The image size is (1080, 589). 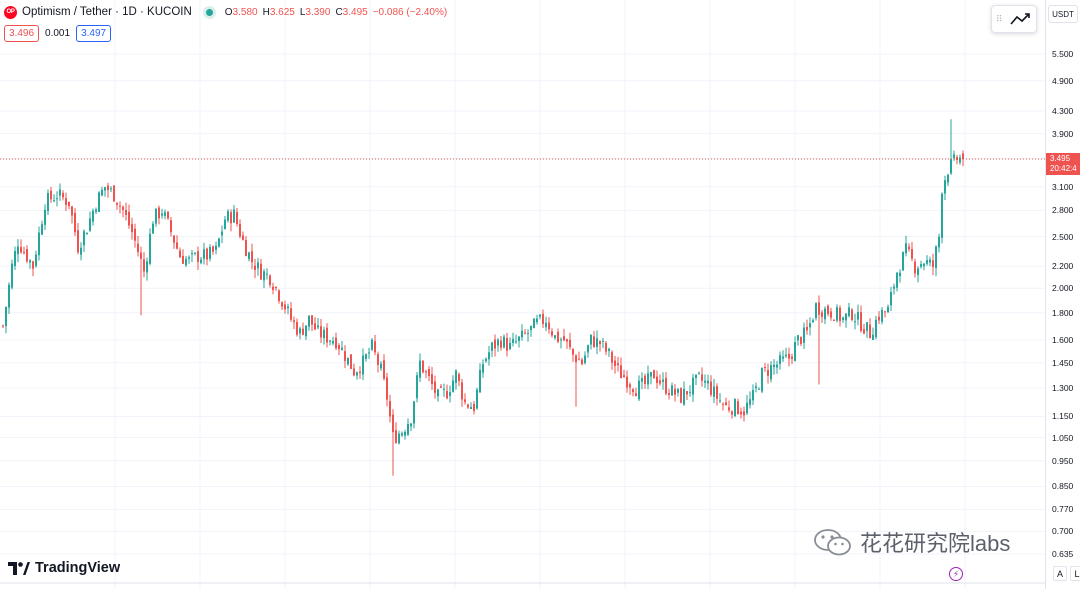 I want to click on price-tick-label: 3.100, so click(x=1063, y=186).